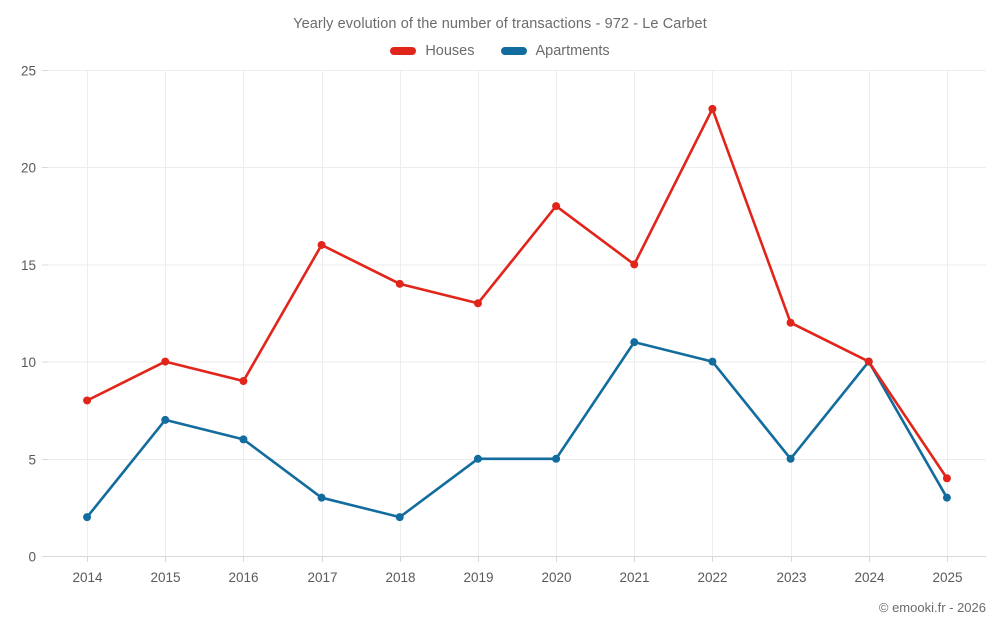 The width and height of the screenshot is (1000, 625). What do you see at coordinates (165, 419) in the screenshot?
I see `data-point-apartments-2015` at bounding box center [165, 419].